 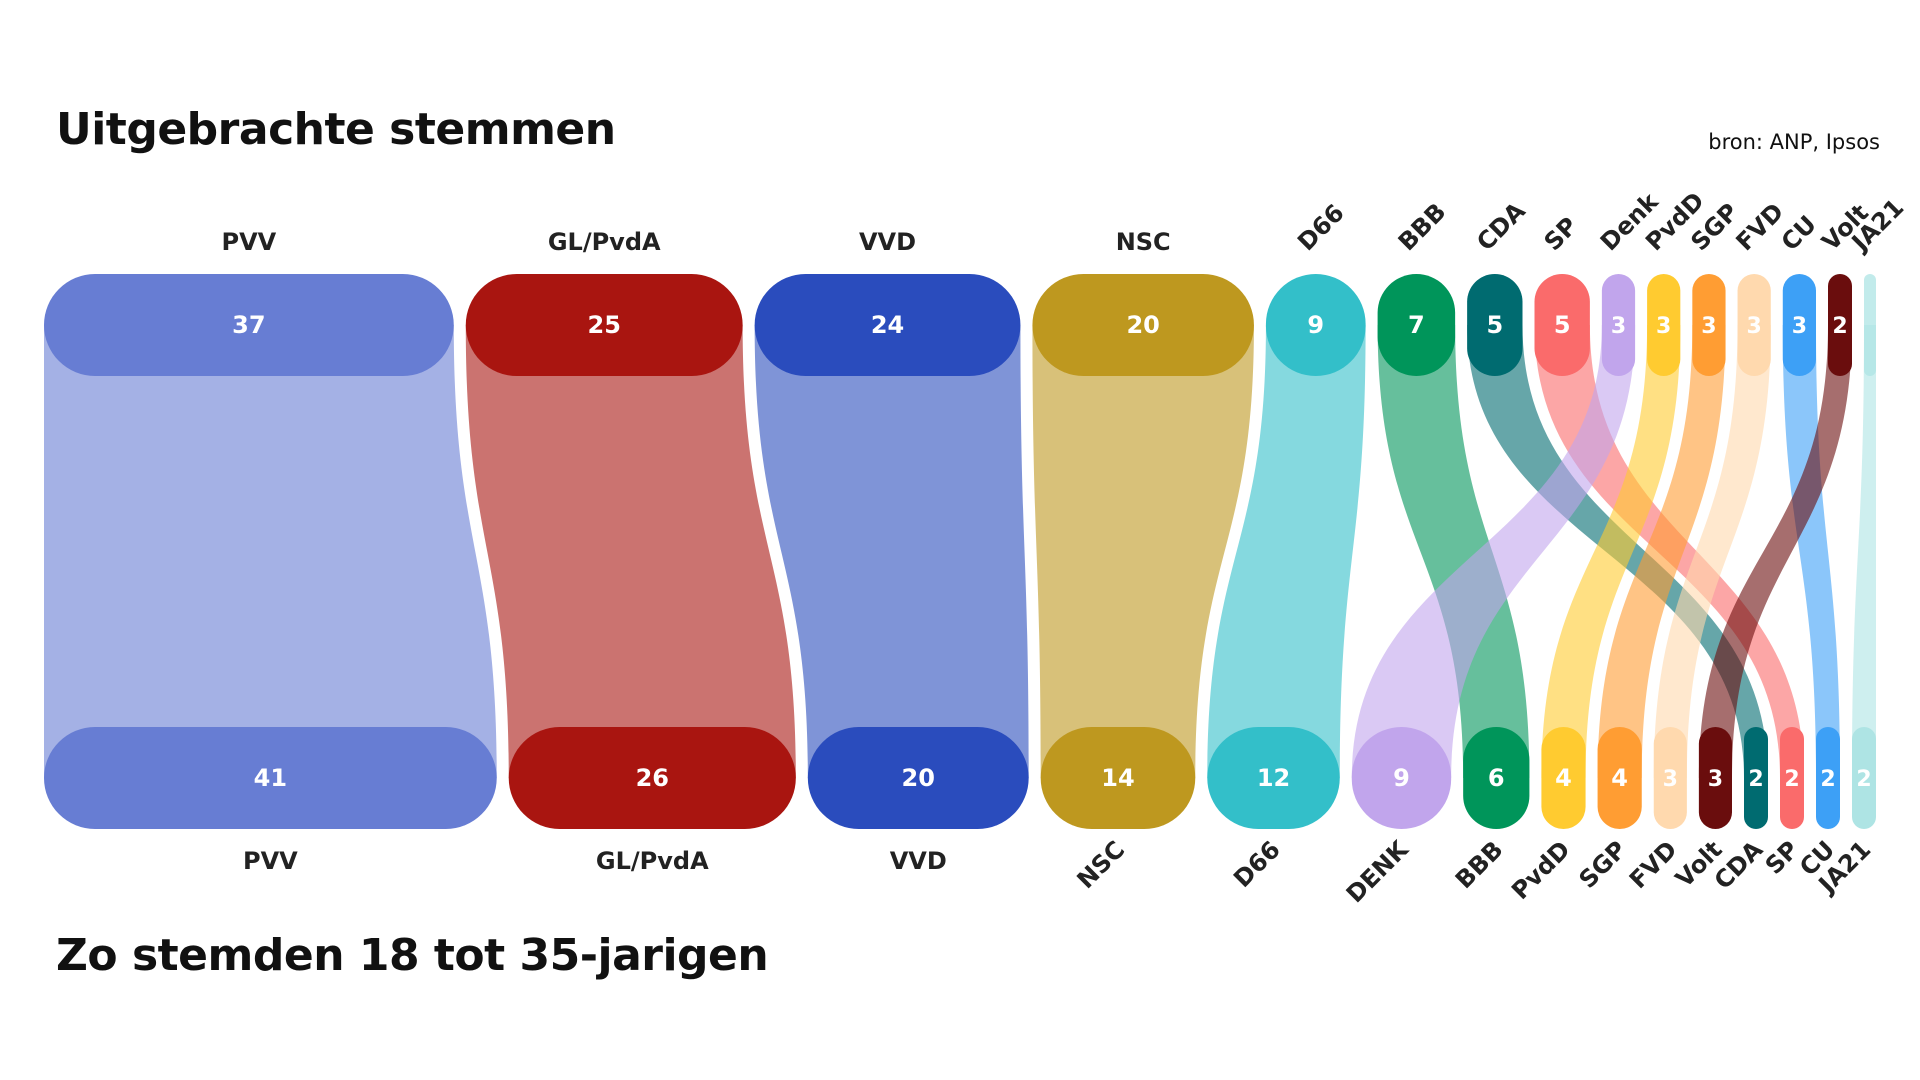 I want to click on bottom-label-vvd: VVD, so click(x=918, y=861).